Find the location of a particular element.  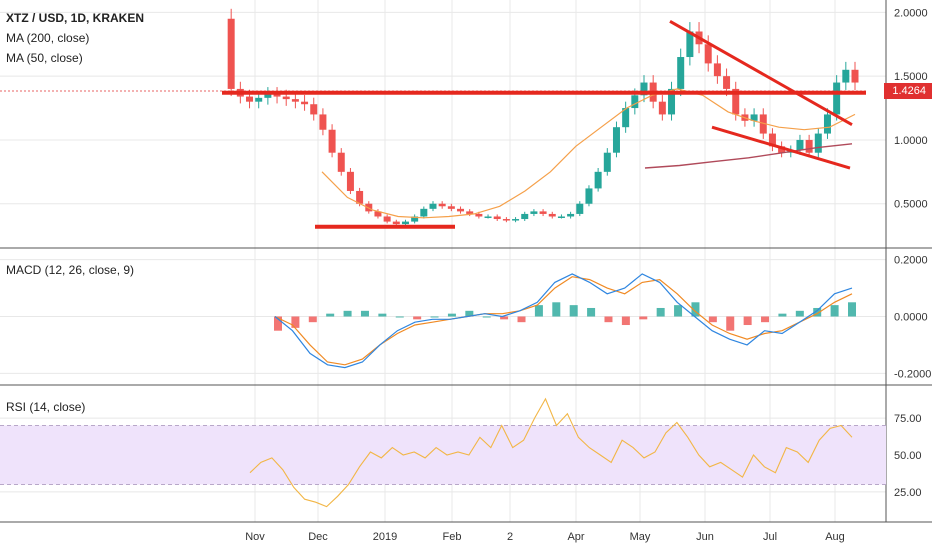

price-axis-tick: 1.5000 is located at coordinates (911, 77).